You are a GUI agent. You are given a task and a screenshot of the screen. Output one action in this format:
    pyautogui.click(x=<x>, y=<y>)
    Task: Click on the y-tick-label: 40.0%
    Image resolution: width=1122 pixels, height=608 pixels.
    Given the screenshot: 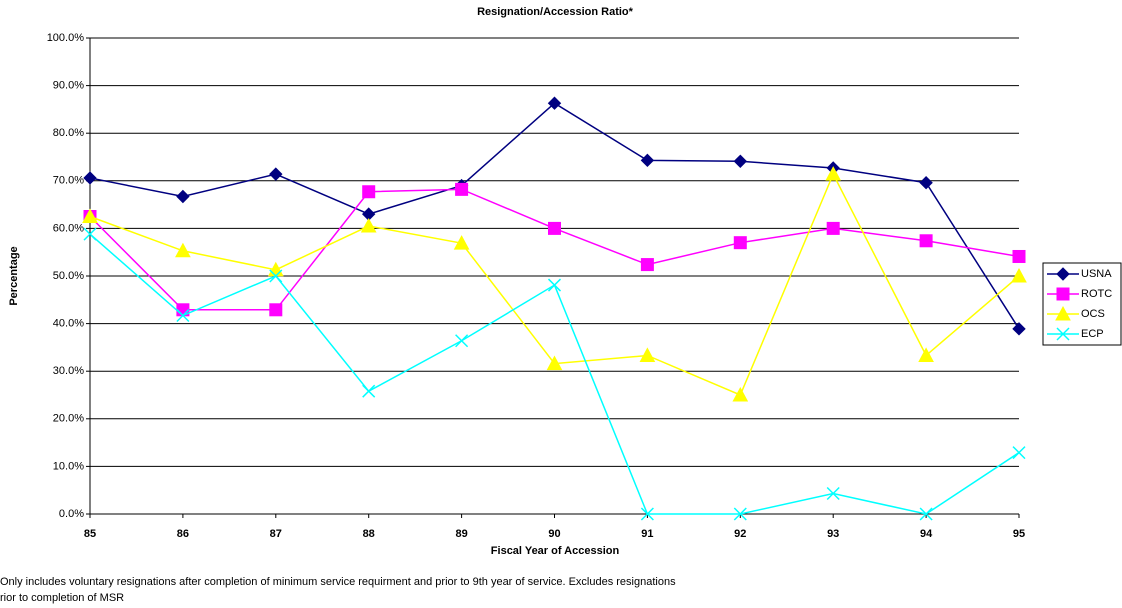 What is the action you would take?
    pyautogui.click(x=68, y=324)
    